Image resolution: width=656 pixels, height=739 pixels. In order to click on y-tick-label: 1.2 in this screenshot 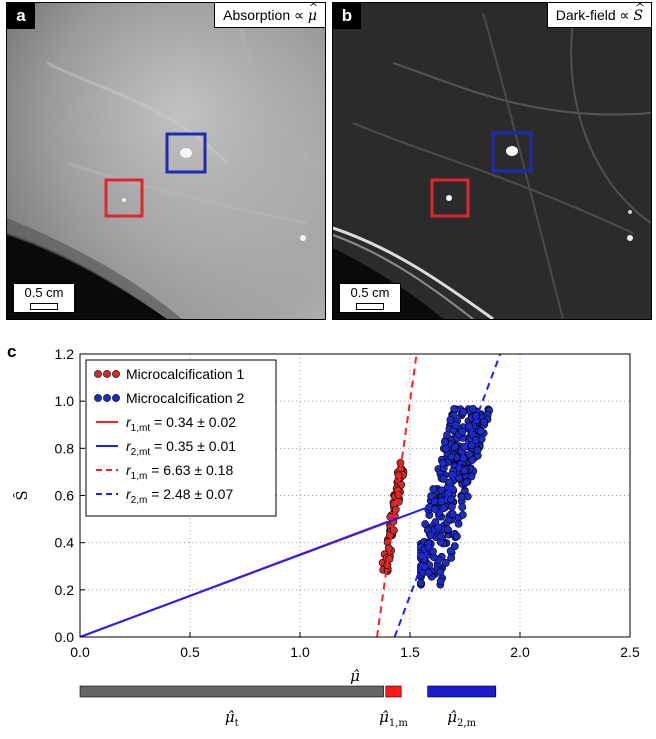, I will do `click(65, 354)`.